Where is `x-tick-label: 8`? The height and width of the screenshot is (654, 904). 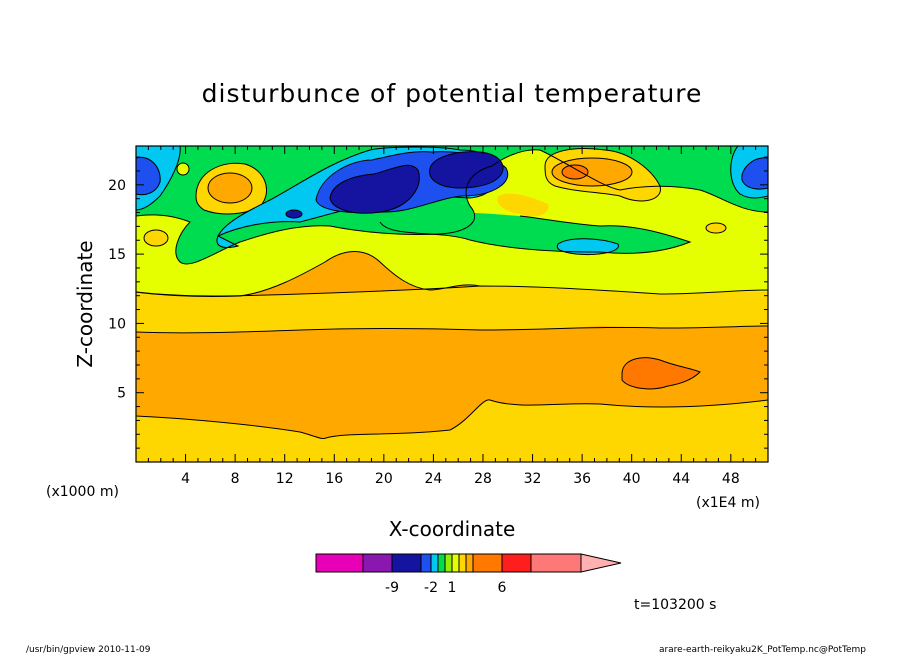 x-tick-label: 8 is located at coordinates (235, 479).